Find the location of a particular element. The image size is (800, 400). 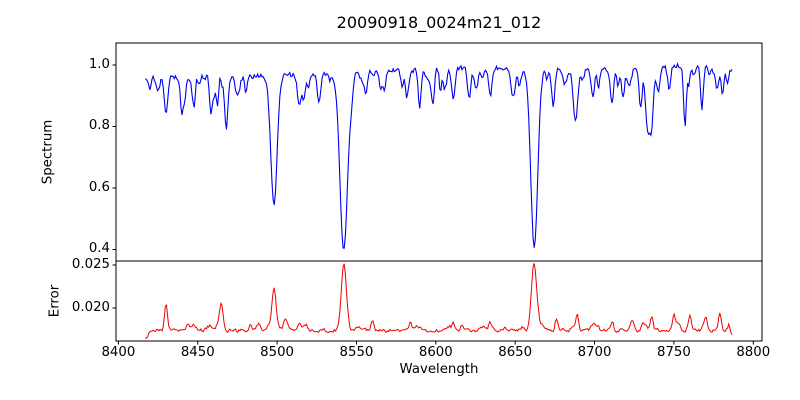

x-tick-label: 8450 is located at coordinates (197, 352).